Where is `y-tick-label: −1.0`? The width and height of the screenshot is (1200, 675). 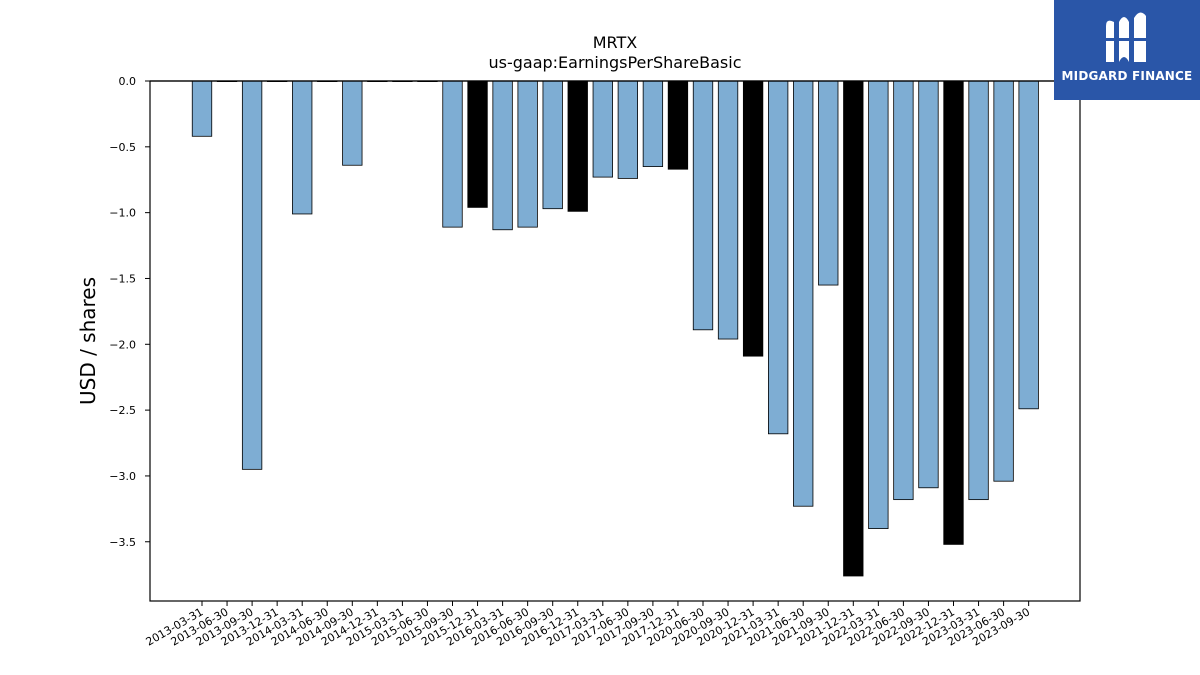 y-tick-label: −1.0 is located at coordinates (122, 213).